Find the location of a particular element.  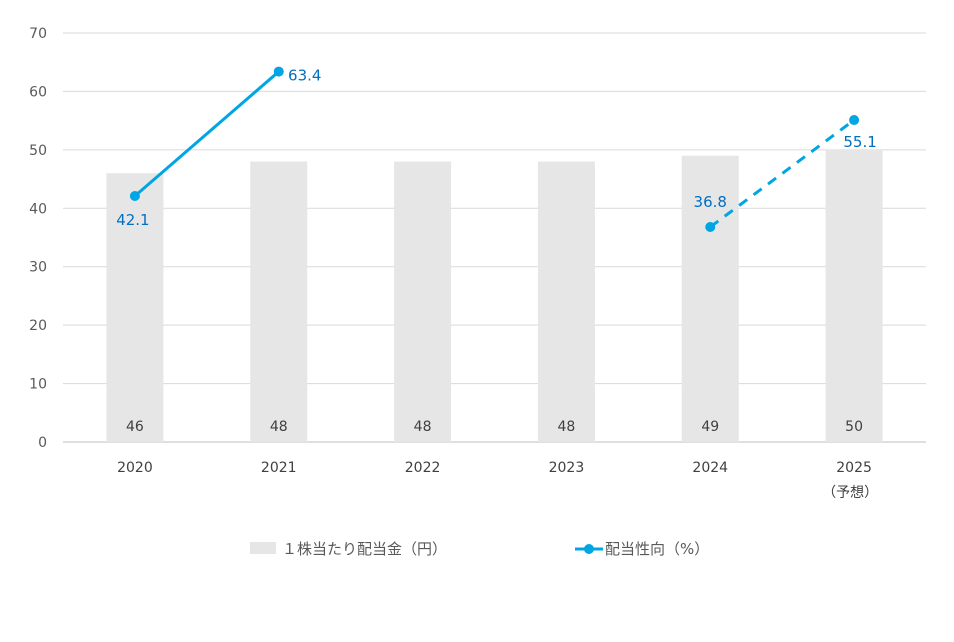

legend: １株当たり配当金（円） 配当性向（%） is located at coordinates (479, 549).